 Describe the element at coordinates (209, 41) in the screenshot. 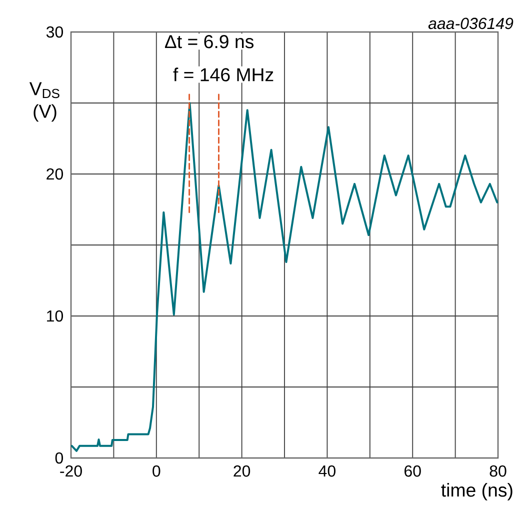

I see `annotation: Δt = 6.9 ns` at that location.